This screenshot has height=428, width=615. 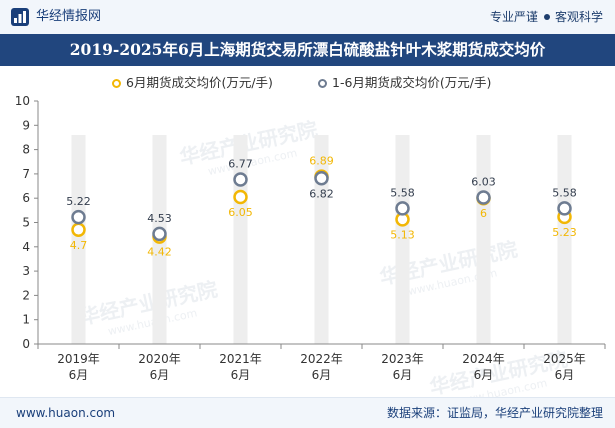 What do you see at coordinates (26, 320) in the screenshot?
I see `y-tick-label: 1` at bounding box center [26, 320].